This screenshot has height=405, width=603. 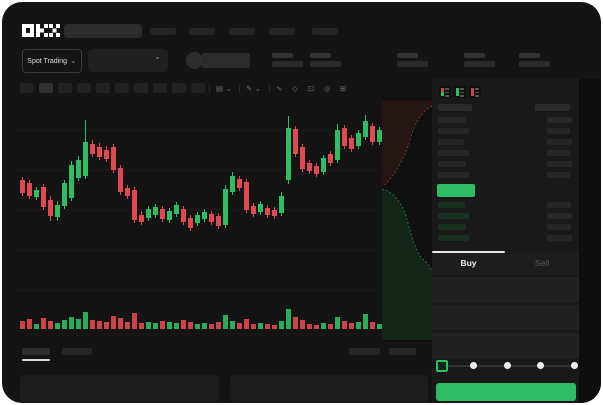 What do you see at coordinates (194, 60) in the screenshot?
I see `pair-coin-icon` at bounding box center [194, 60].